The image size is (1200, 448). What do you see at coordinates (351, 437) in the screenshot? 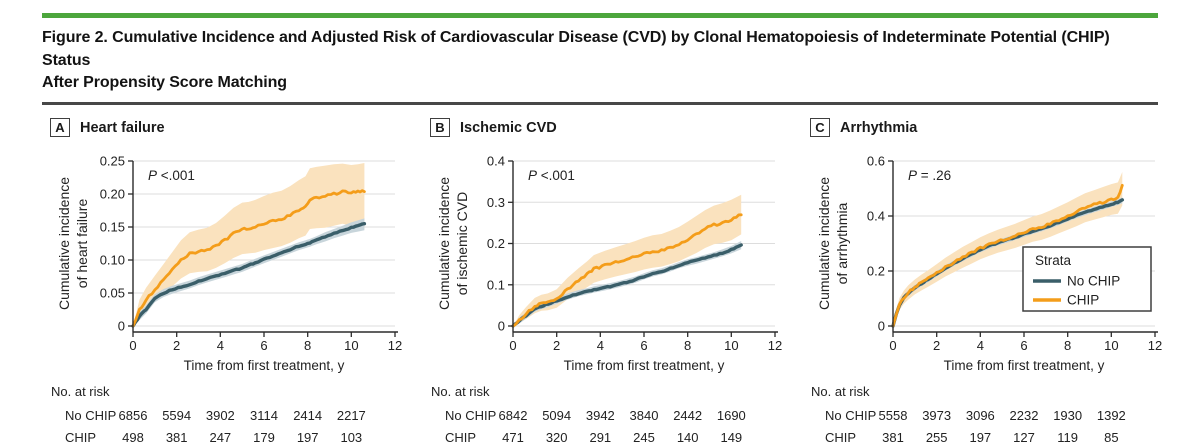
I see `svg-text: 103` at bounding box center [351, 437].